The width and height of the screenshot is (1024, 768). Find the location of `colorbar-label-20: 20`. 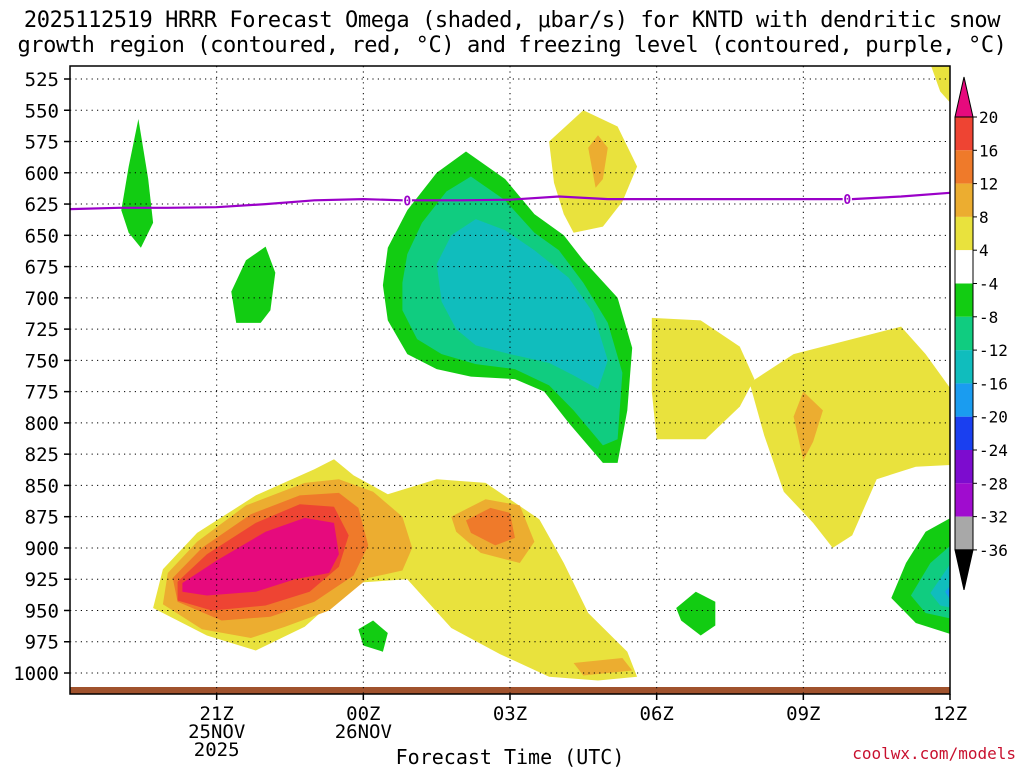

colorbar-label-20: 20 is located at coordinates (988, 117).